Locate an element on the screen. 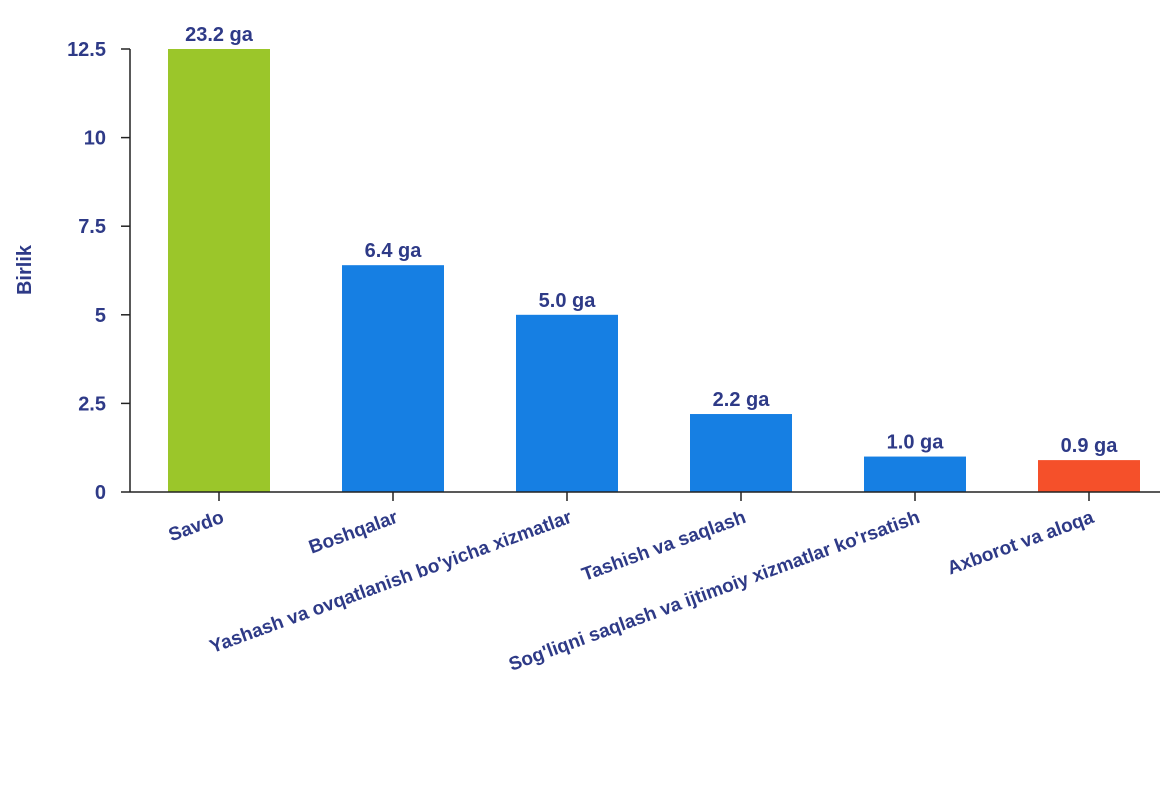 The image size is (1168, 792). data-label: 1.0 ga is located at coordinates (916, 443).